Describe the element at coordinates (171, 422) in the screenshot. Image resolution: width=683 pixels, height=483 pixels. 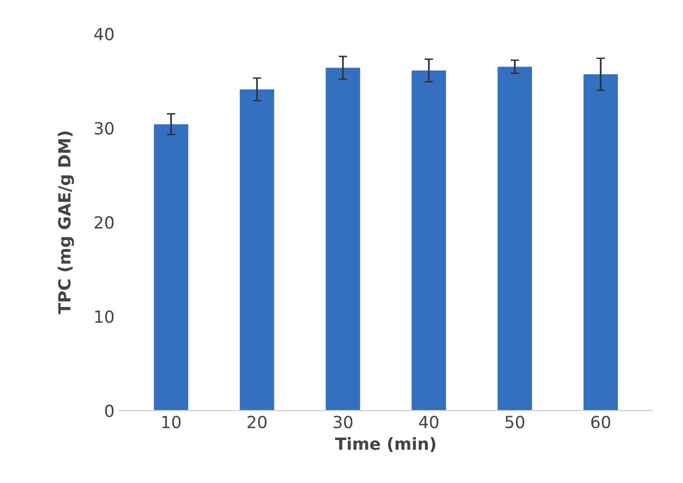
I see `x-tick-label: 10` at that location.